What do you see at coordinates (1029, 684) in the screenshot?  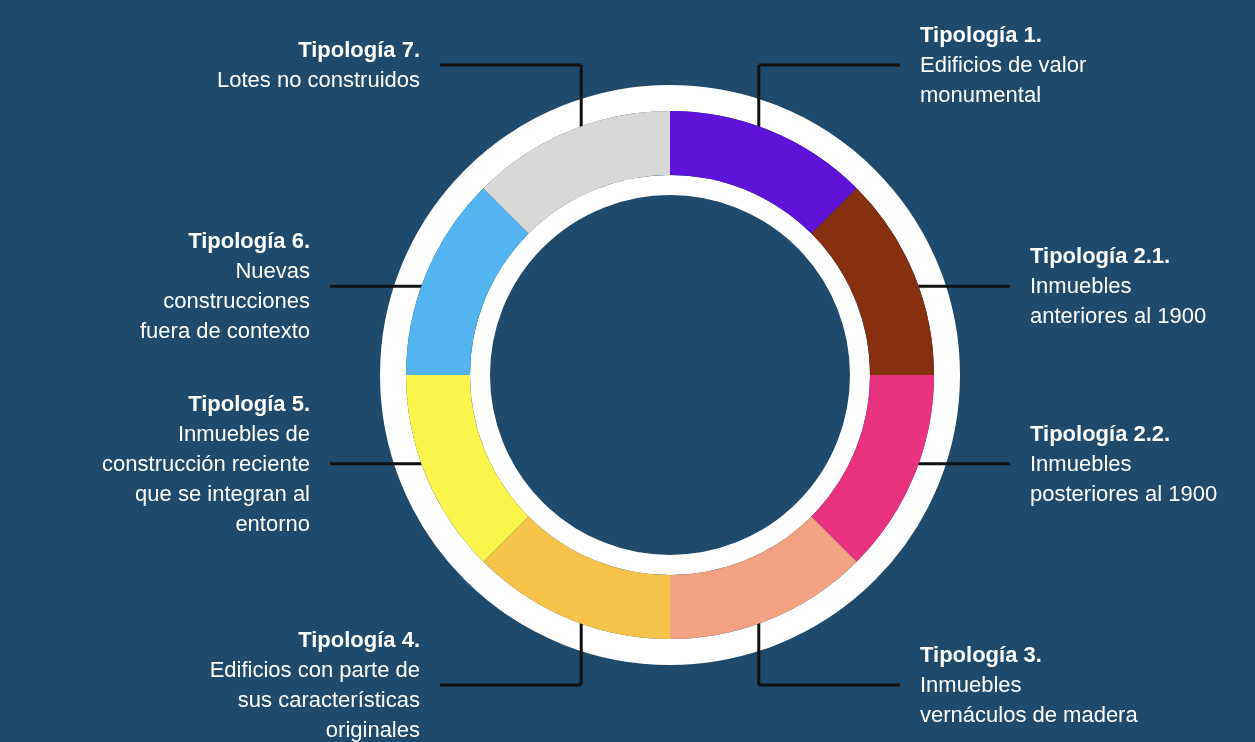 I see `category-label: Tipología 3. Inmuebles vernáculos de madera` at bounding box center [1029, 684].